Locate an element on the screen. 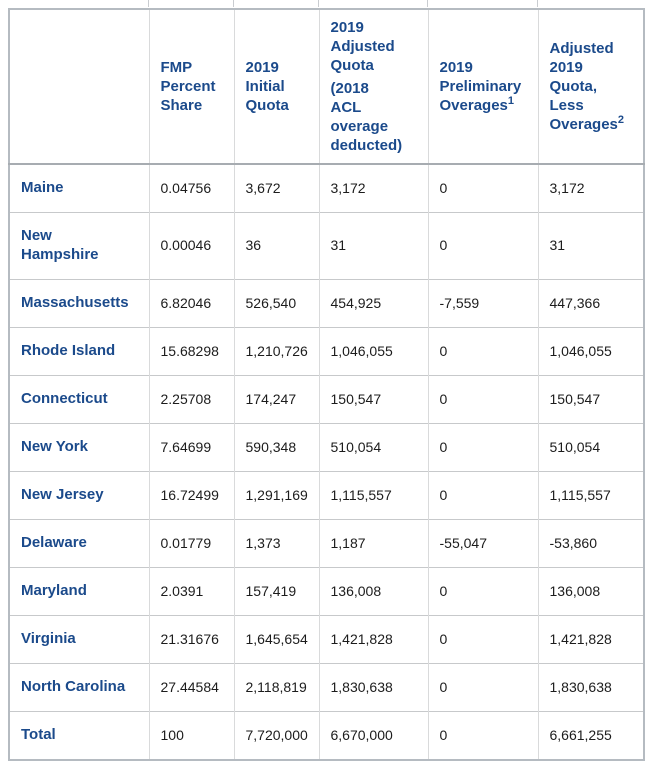 Image resolution: width=650 pixels, height=762 pixels. initial-quota-cell: 1,373 is located at coordinates (276, 543).